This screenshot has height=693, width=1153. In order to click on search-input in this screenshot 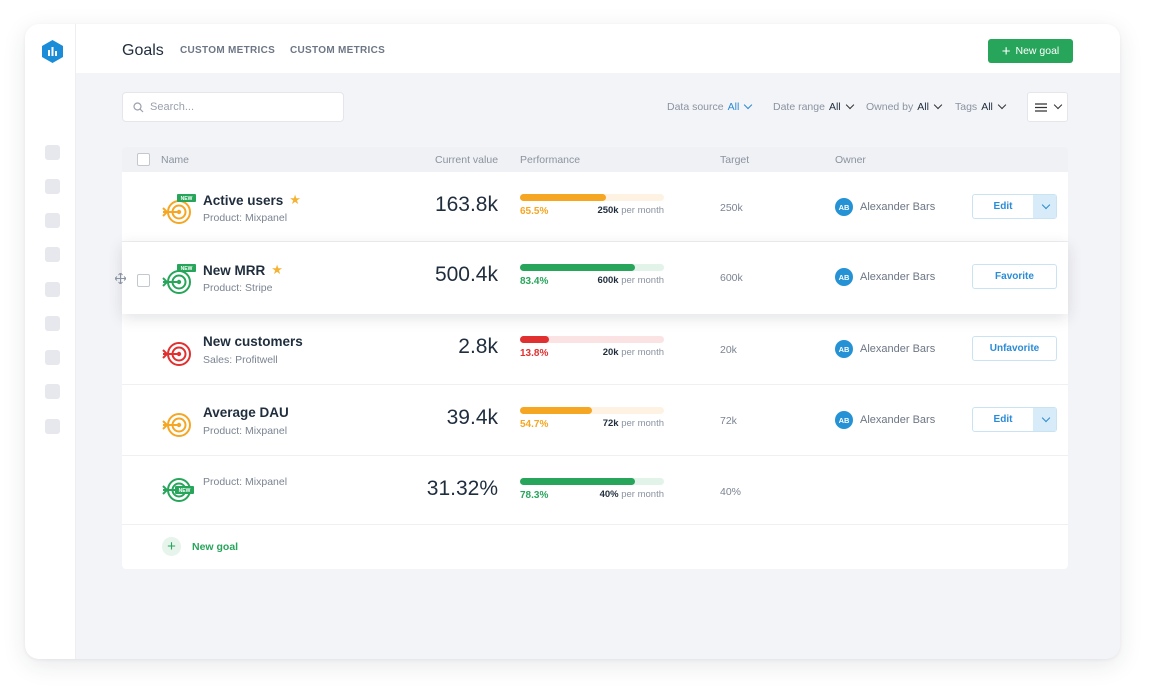, I will do `click(235, 107)`.